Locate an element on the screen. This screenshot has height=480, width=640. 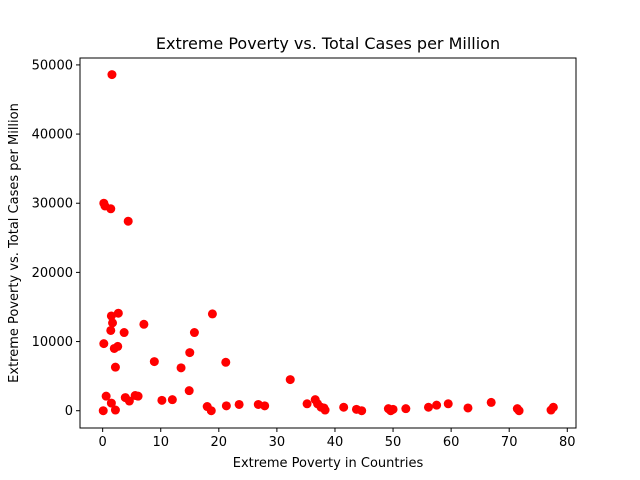
x-axis-ticks: 0 10 20 30 40 50 60 70 80 is located at coordinates (337, 439).